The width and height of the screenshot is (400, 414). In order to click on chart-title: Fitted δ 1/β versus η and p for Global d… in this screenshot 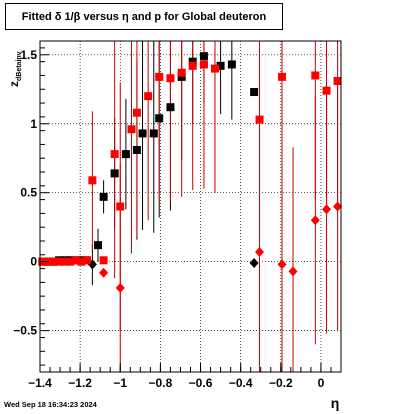, I will do `click(144, 16)`.